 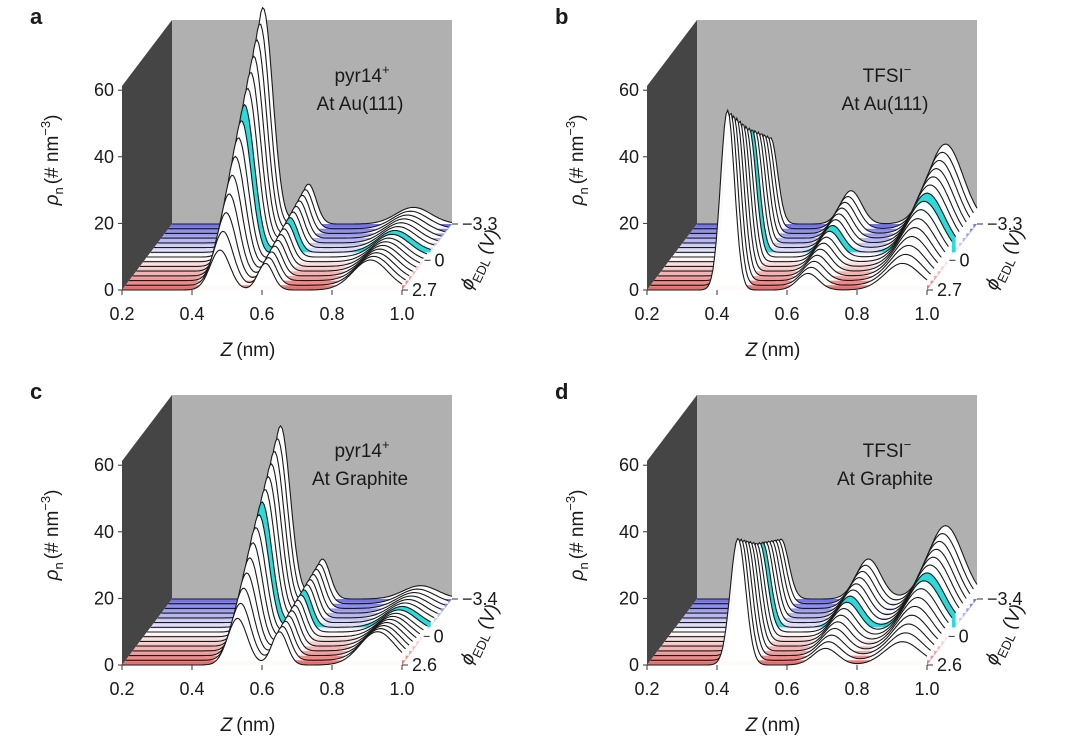 What do you see at coordinates (36, 391) in the screenshot?
I see `panel-letter: c` at bounding box center [36, 391].